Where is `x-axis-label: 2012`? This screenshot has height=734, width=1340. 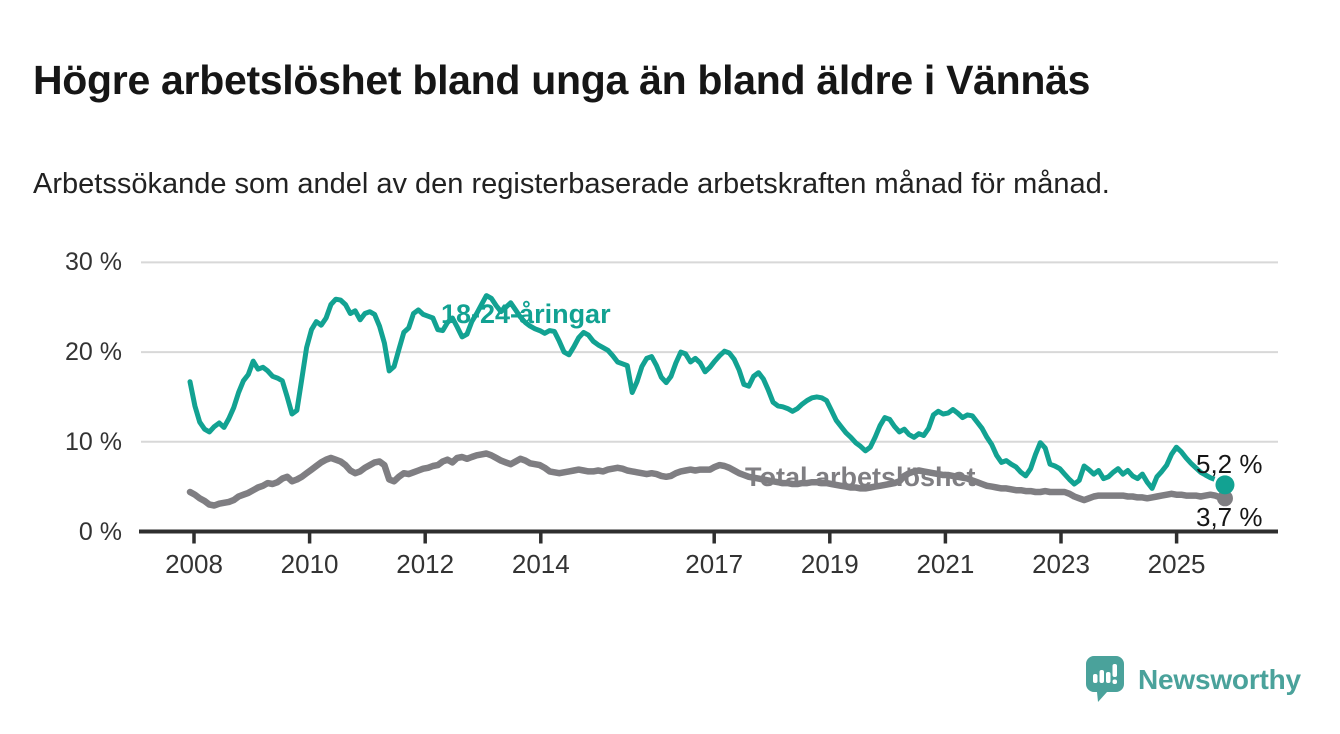 x-axis-label: 2012 is located at coordinates (425, 564).